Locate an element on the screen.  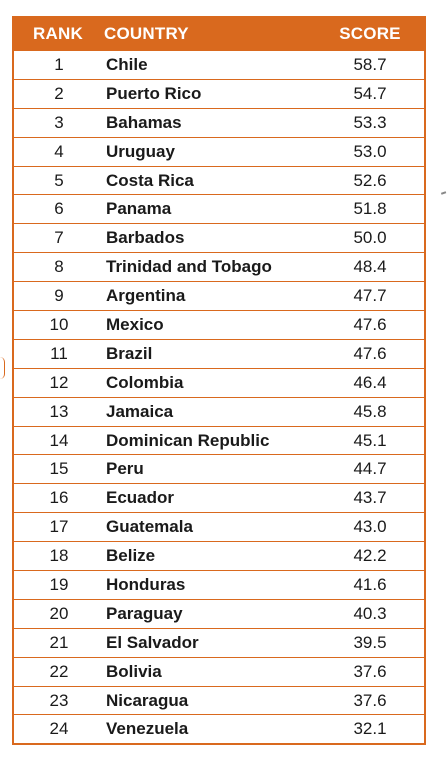
rank-cell: 11 is located at coordinates (59, 353).